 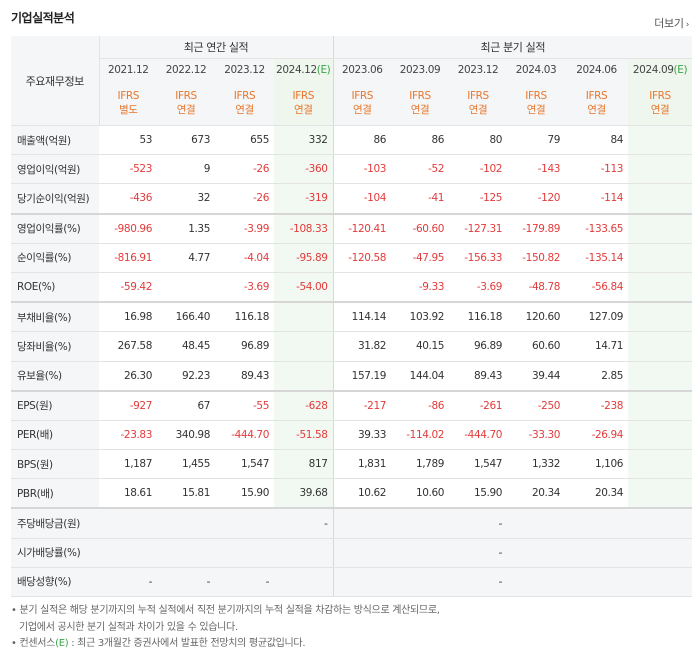 What do you see at coordinates (536, 464) in the screenshot?
I see `table-cell: 1,332` at bounding box center [536, 464].